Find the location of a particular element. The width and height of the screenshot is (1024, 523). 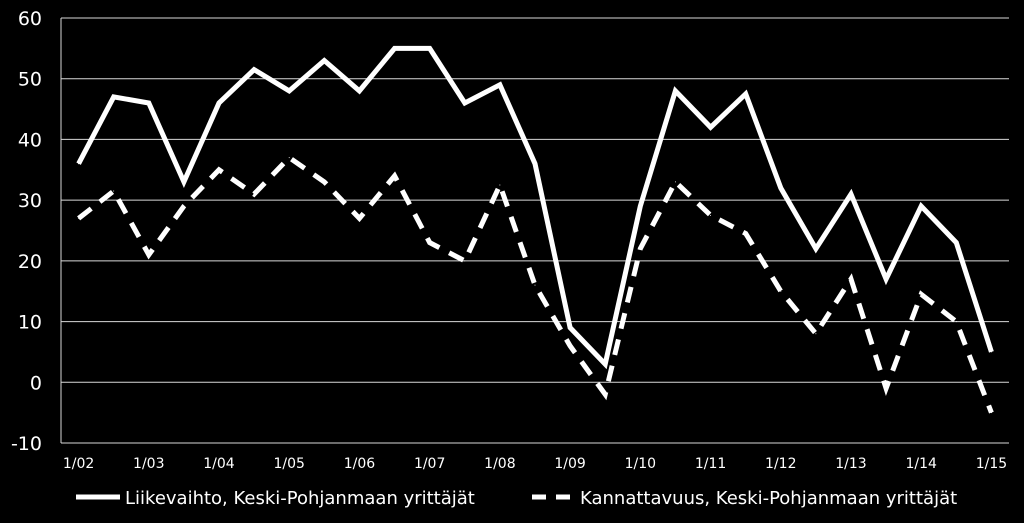

x-tick-label: 1/10 is located at coordinates (640, 464).